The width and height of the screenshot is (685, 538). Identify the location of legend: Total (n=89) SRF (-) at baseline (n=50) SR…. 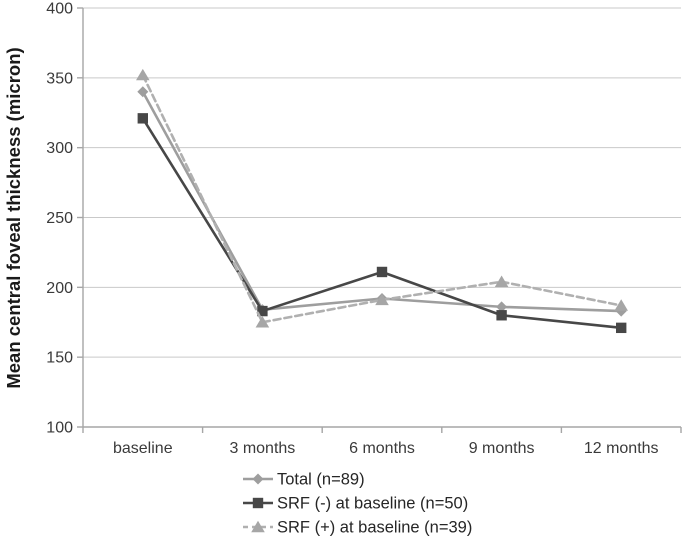
(357, 504).